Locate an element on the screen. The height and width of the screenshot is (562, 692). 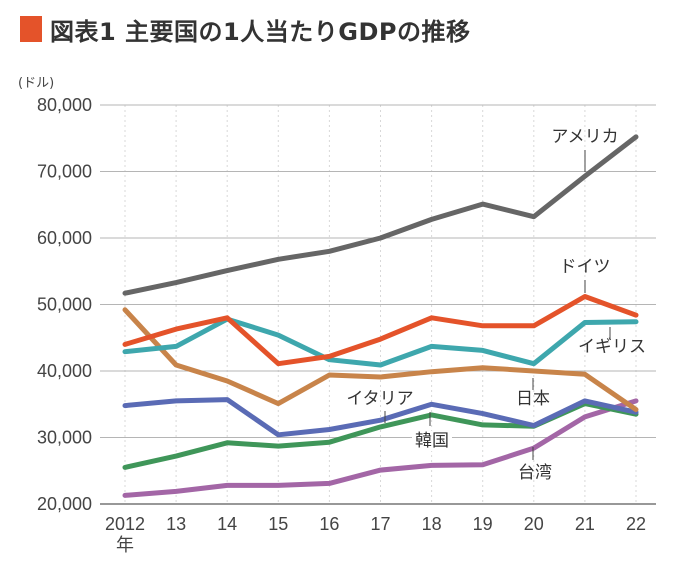
series-label: イタリア is located at coordinates (379, 399).